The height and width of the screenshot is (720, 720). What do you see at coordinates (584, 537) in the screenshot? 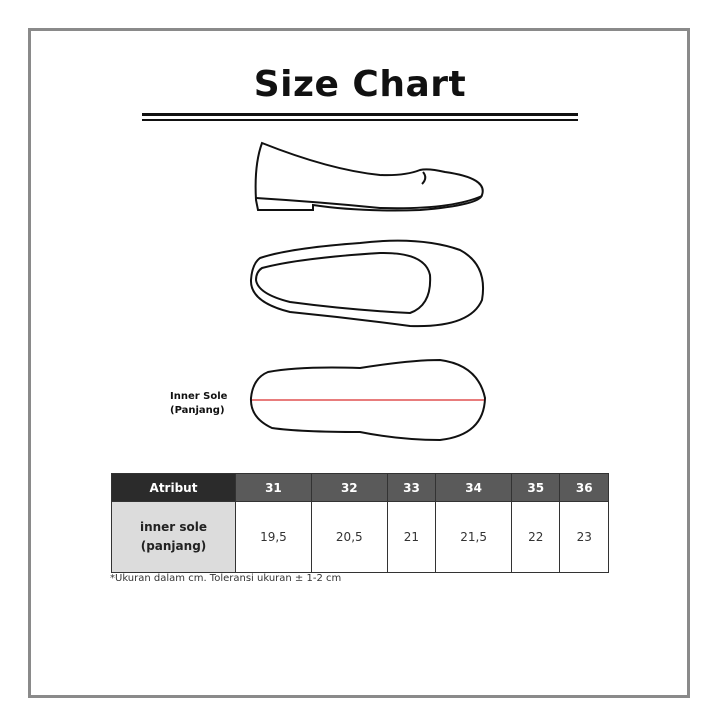
I see `table-cell: 23` at bounding box center [584, 537].